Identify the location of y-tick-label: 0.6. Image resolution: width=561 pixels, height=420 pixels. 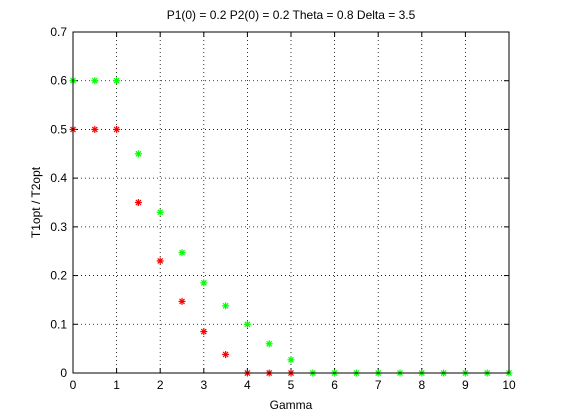
(58, 81).